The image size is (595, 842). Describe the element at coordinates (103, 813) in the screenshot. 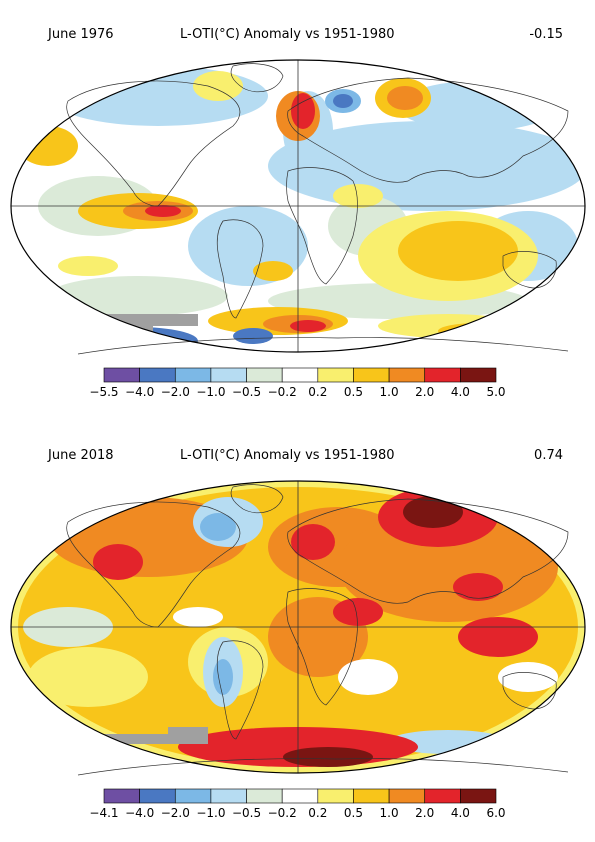

I see `colorbar-tick-label: −4.1` at that location.